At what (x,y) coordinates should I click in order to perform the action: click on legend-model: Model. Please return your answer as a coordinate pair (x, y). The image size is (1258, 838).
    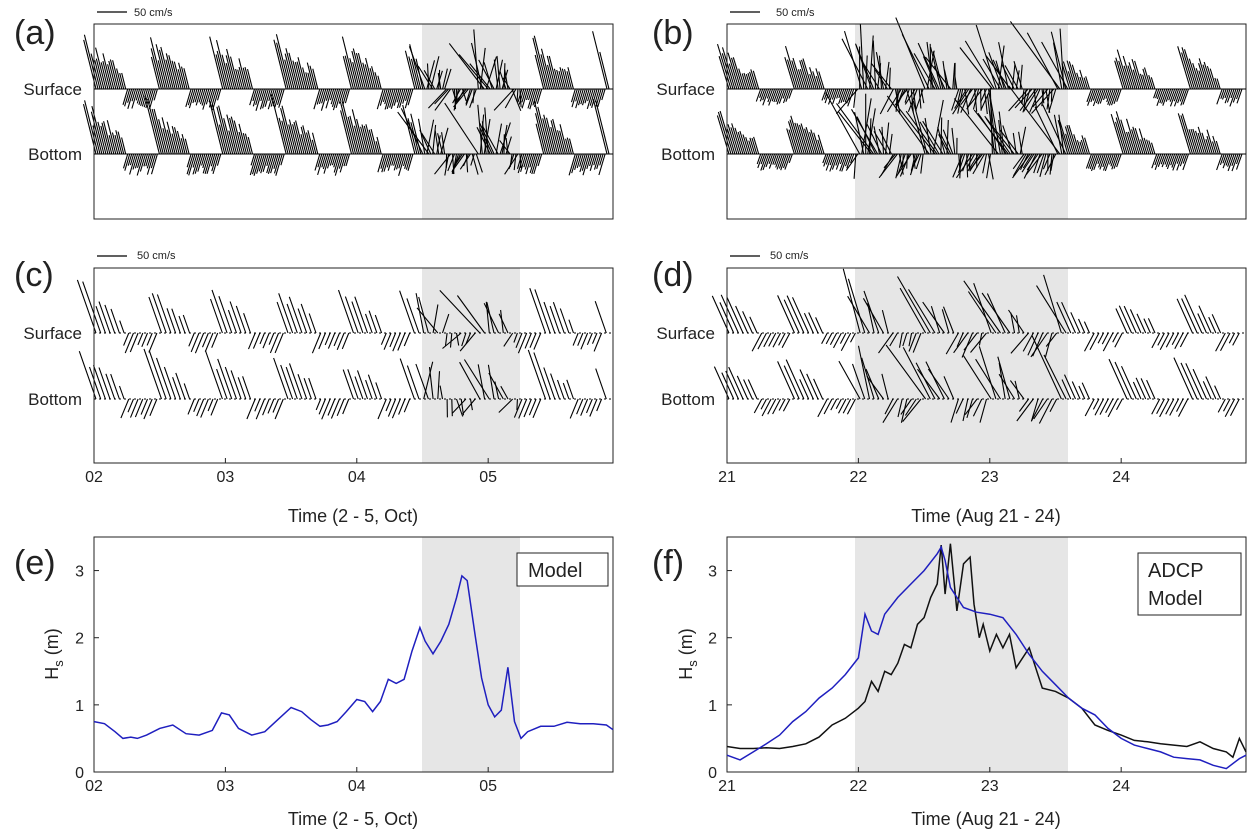
    Looking at the image, I should click on (555, 571).